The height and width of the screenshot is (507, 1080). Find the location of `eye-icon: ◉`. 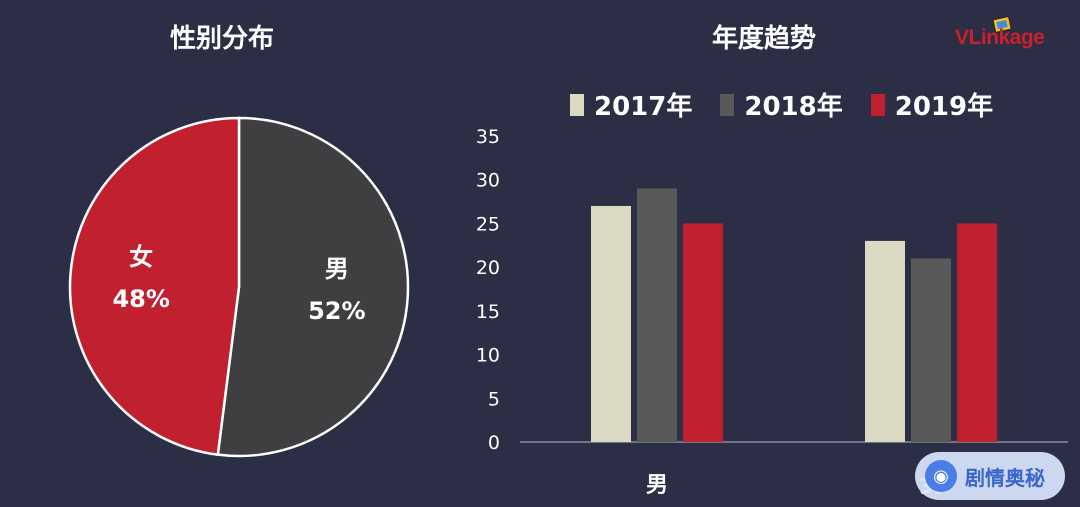

eye-icon: ◉ is located at coordinates (941, 476).